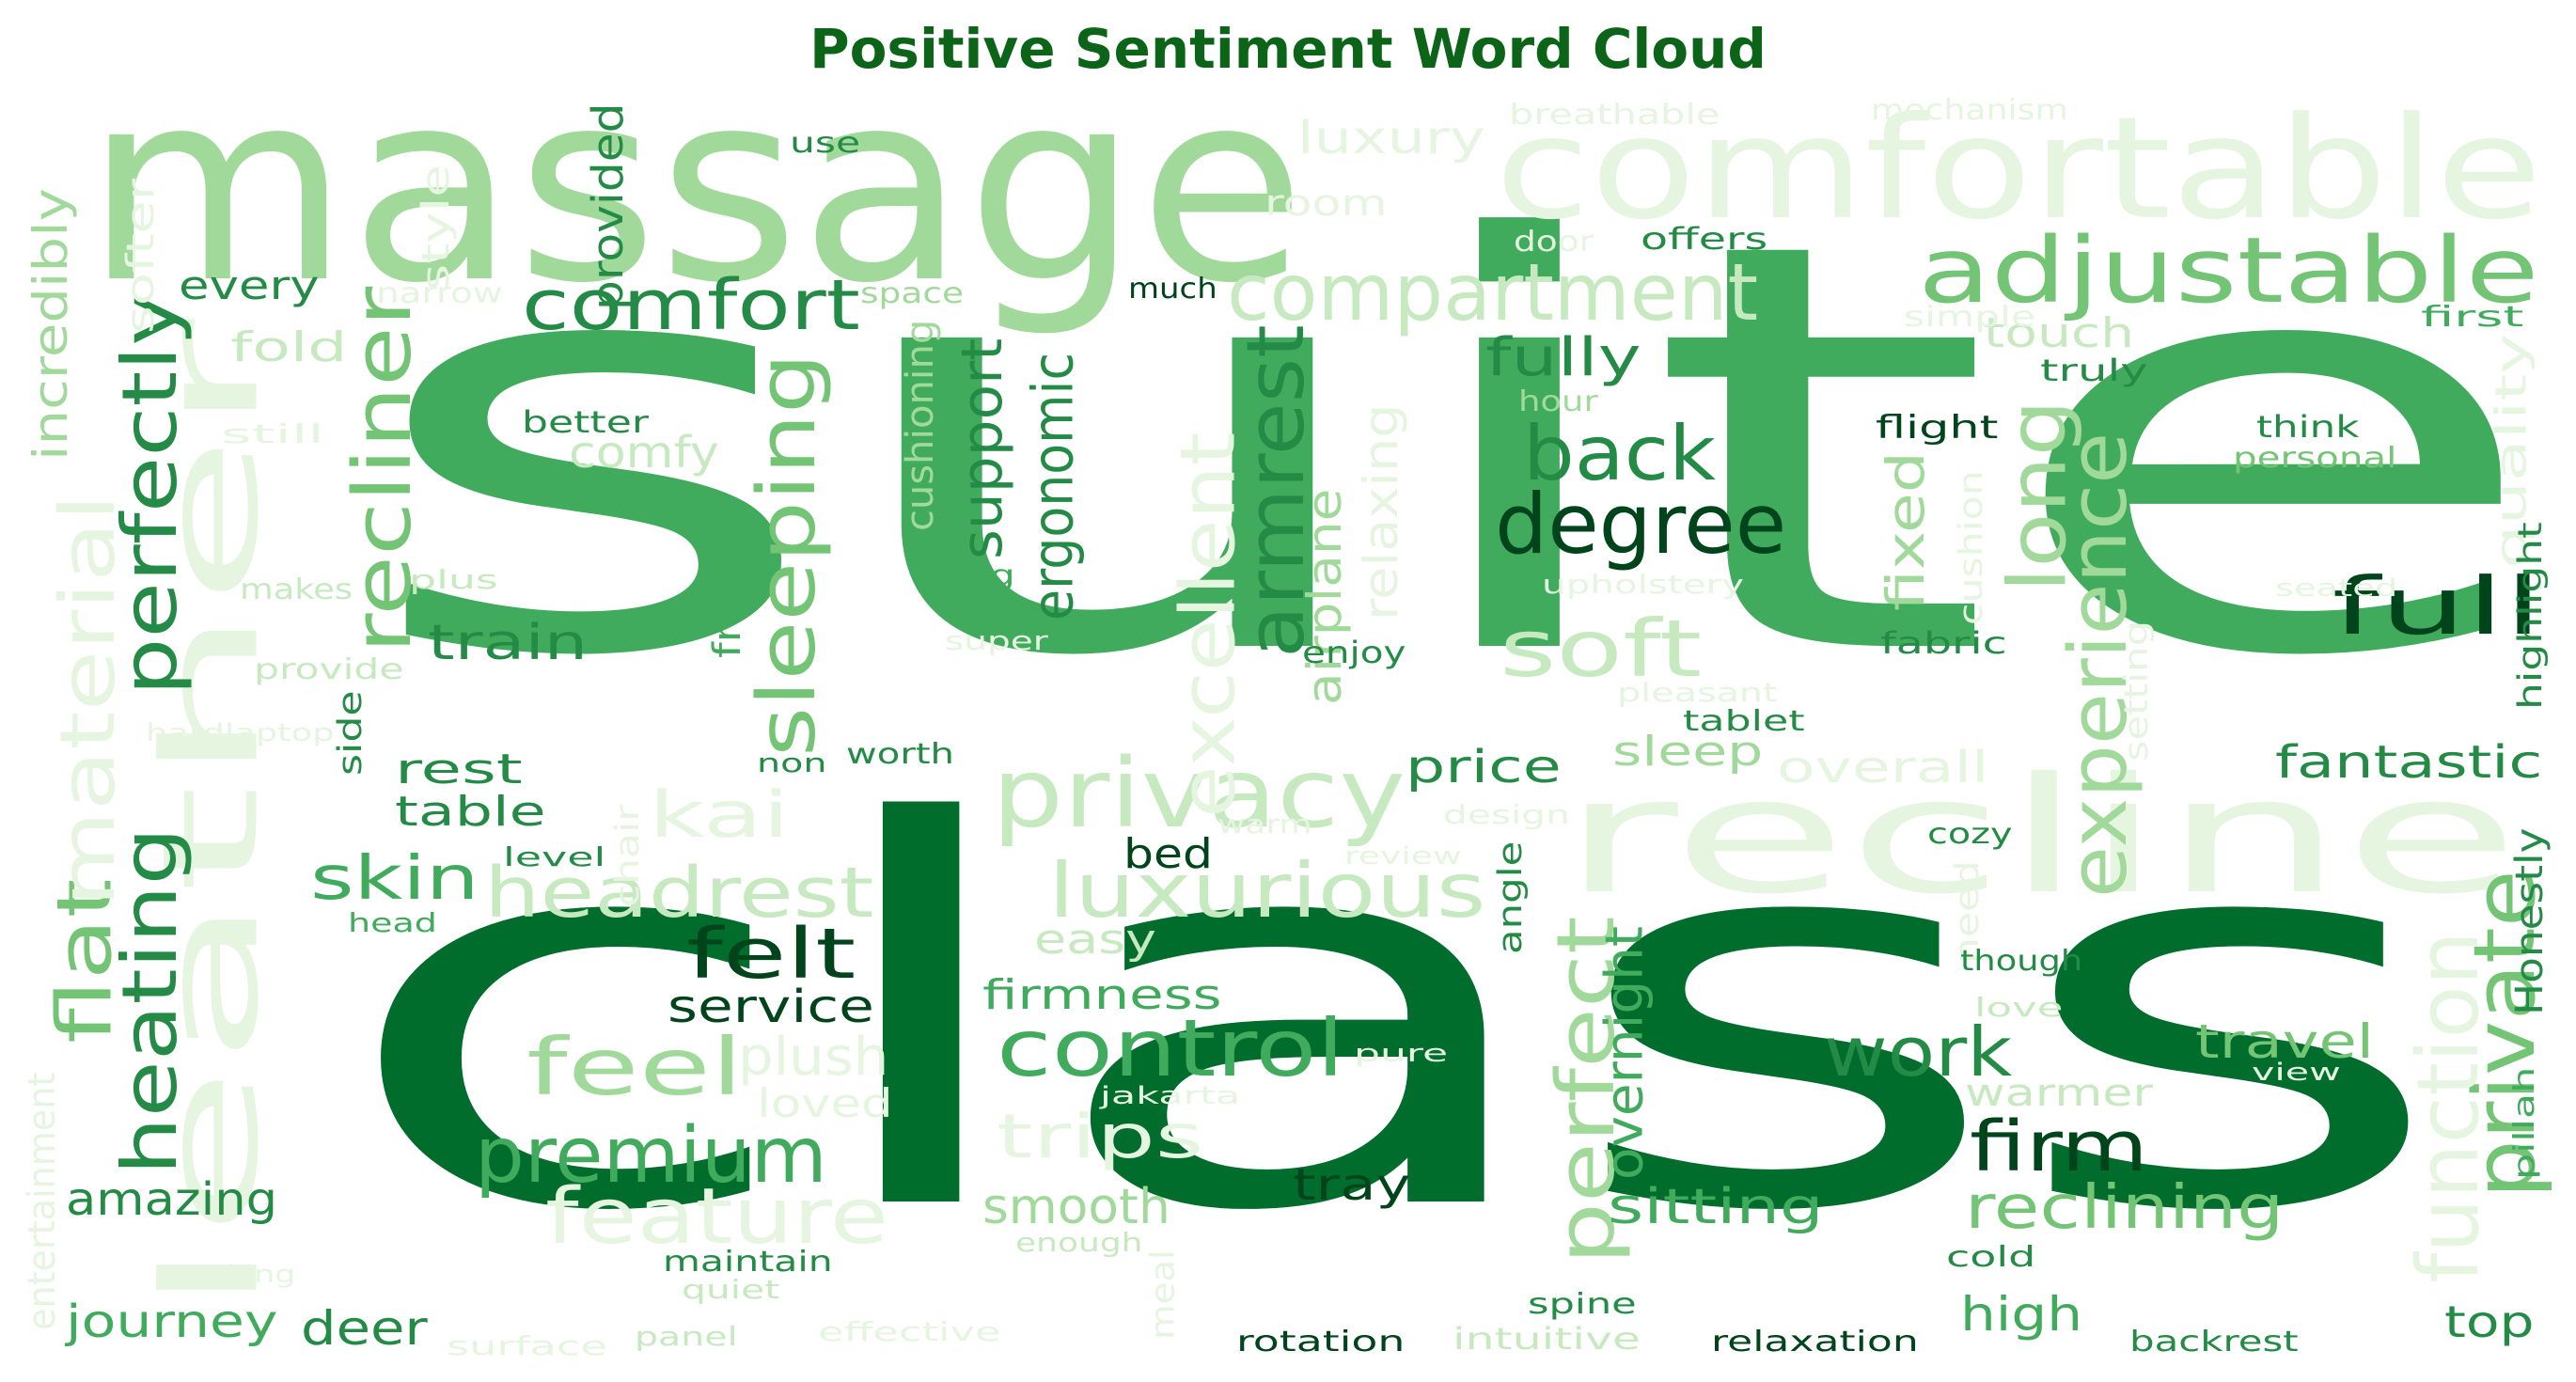  I want to click on word-sleep: sleep, so click(1688, 752).